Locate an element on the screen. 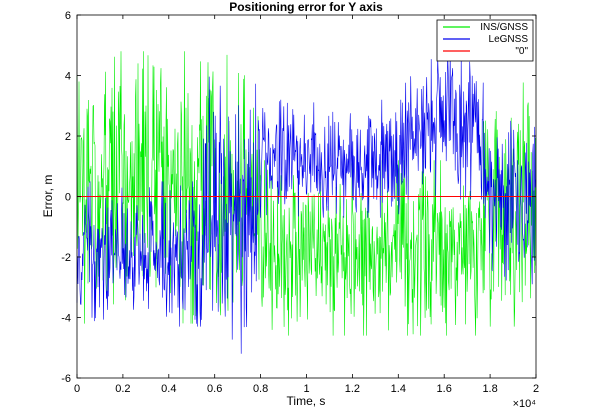 The height and width of the screenshot is (410, 591). y-tick-label: 6 is located at coordinates (68, 16).